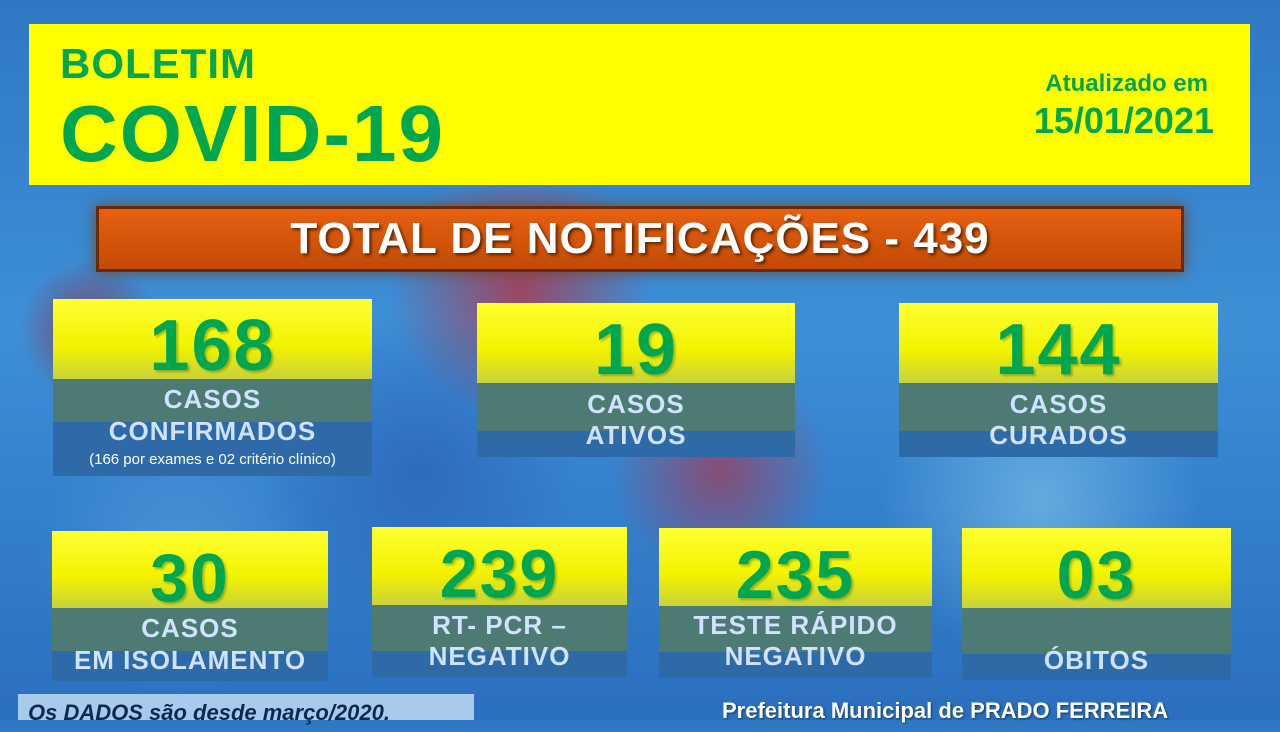 The width and height of the screenshot is (1280, 732). What do you see at coordinates (190, 660) in the screenshot?
I see `isolamento-label-2: EM ISOLAMENTO` at bounding box center [190, 660].